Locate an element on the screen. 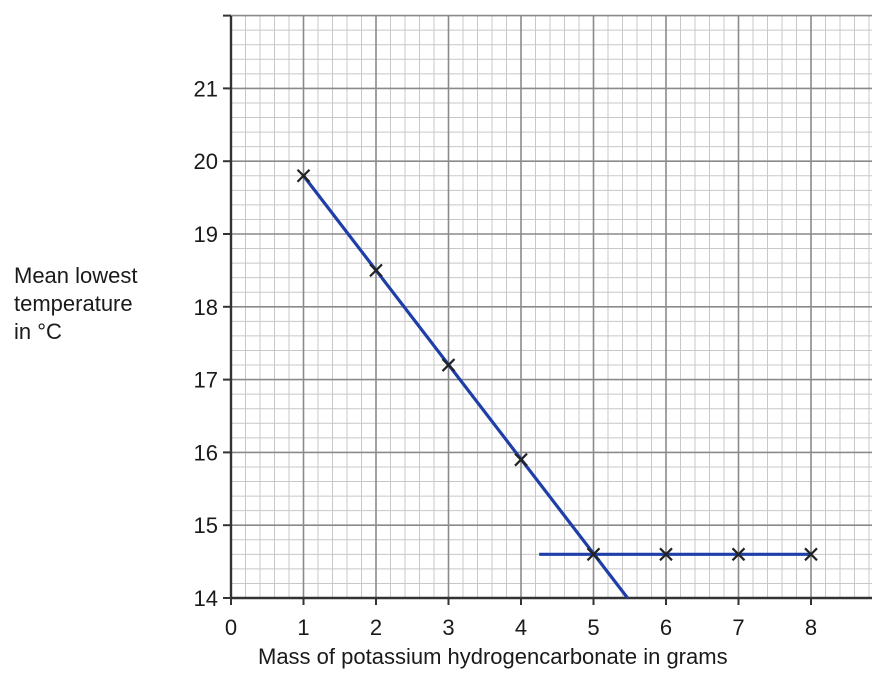  y-tick-label: 15 is located at coordinates (206, 525).